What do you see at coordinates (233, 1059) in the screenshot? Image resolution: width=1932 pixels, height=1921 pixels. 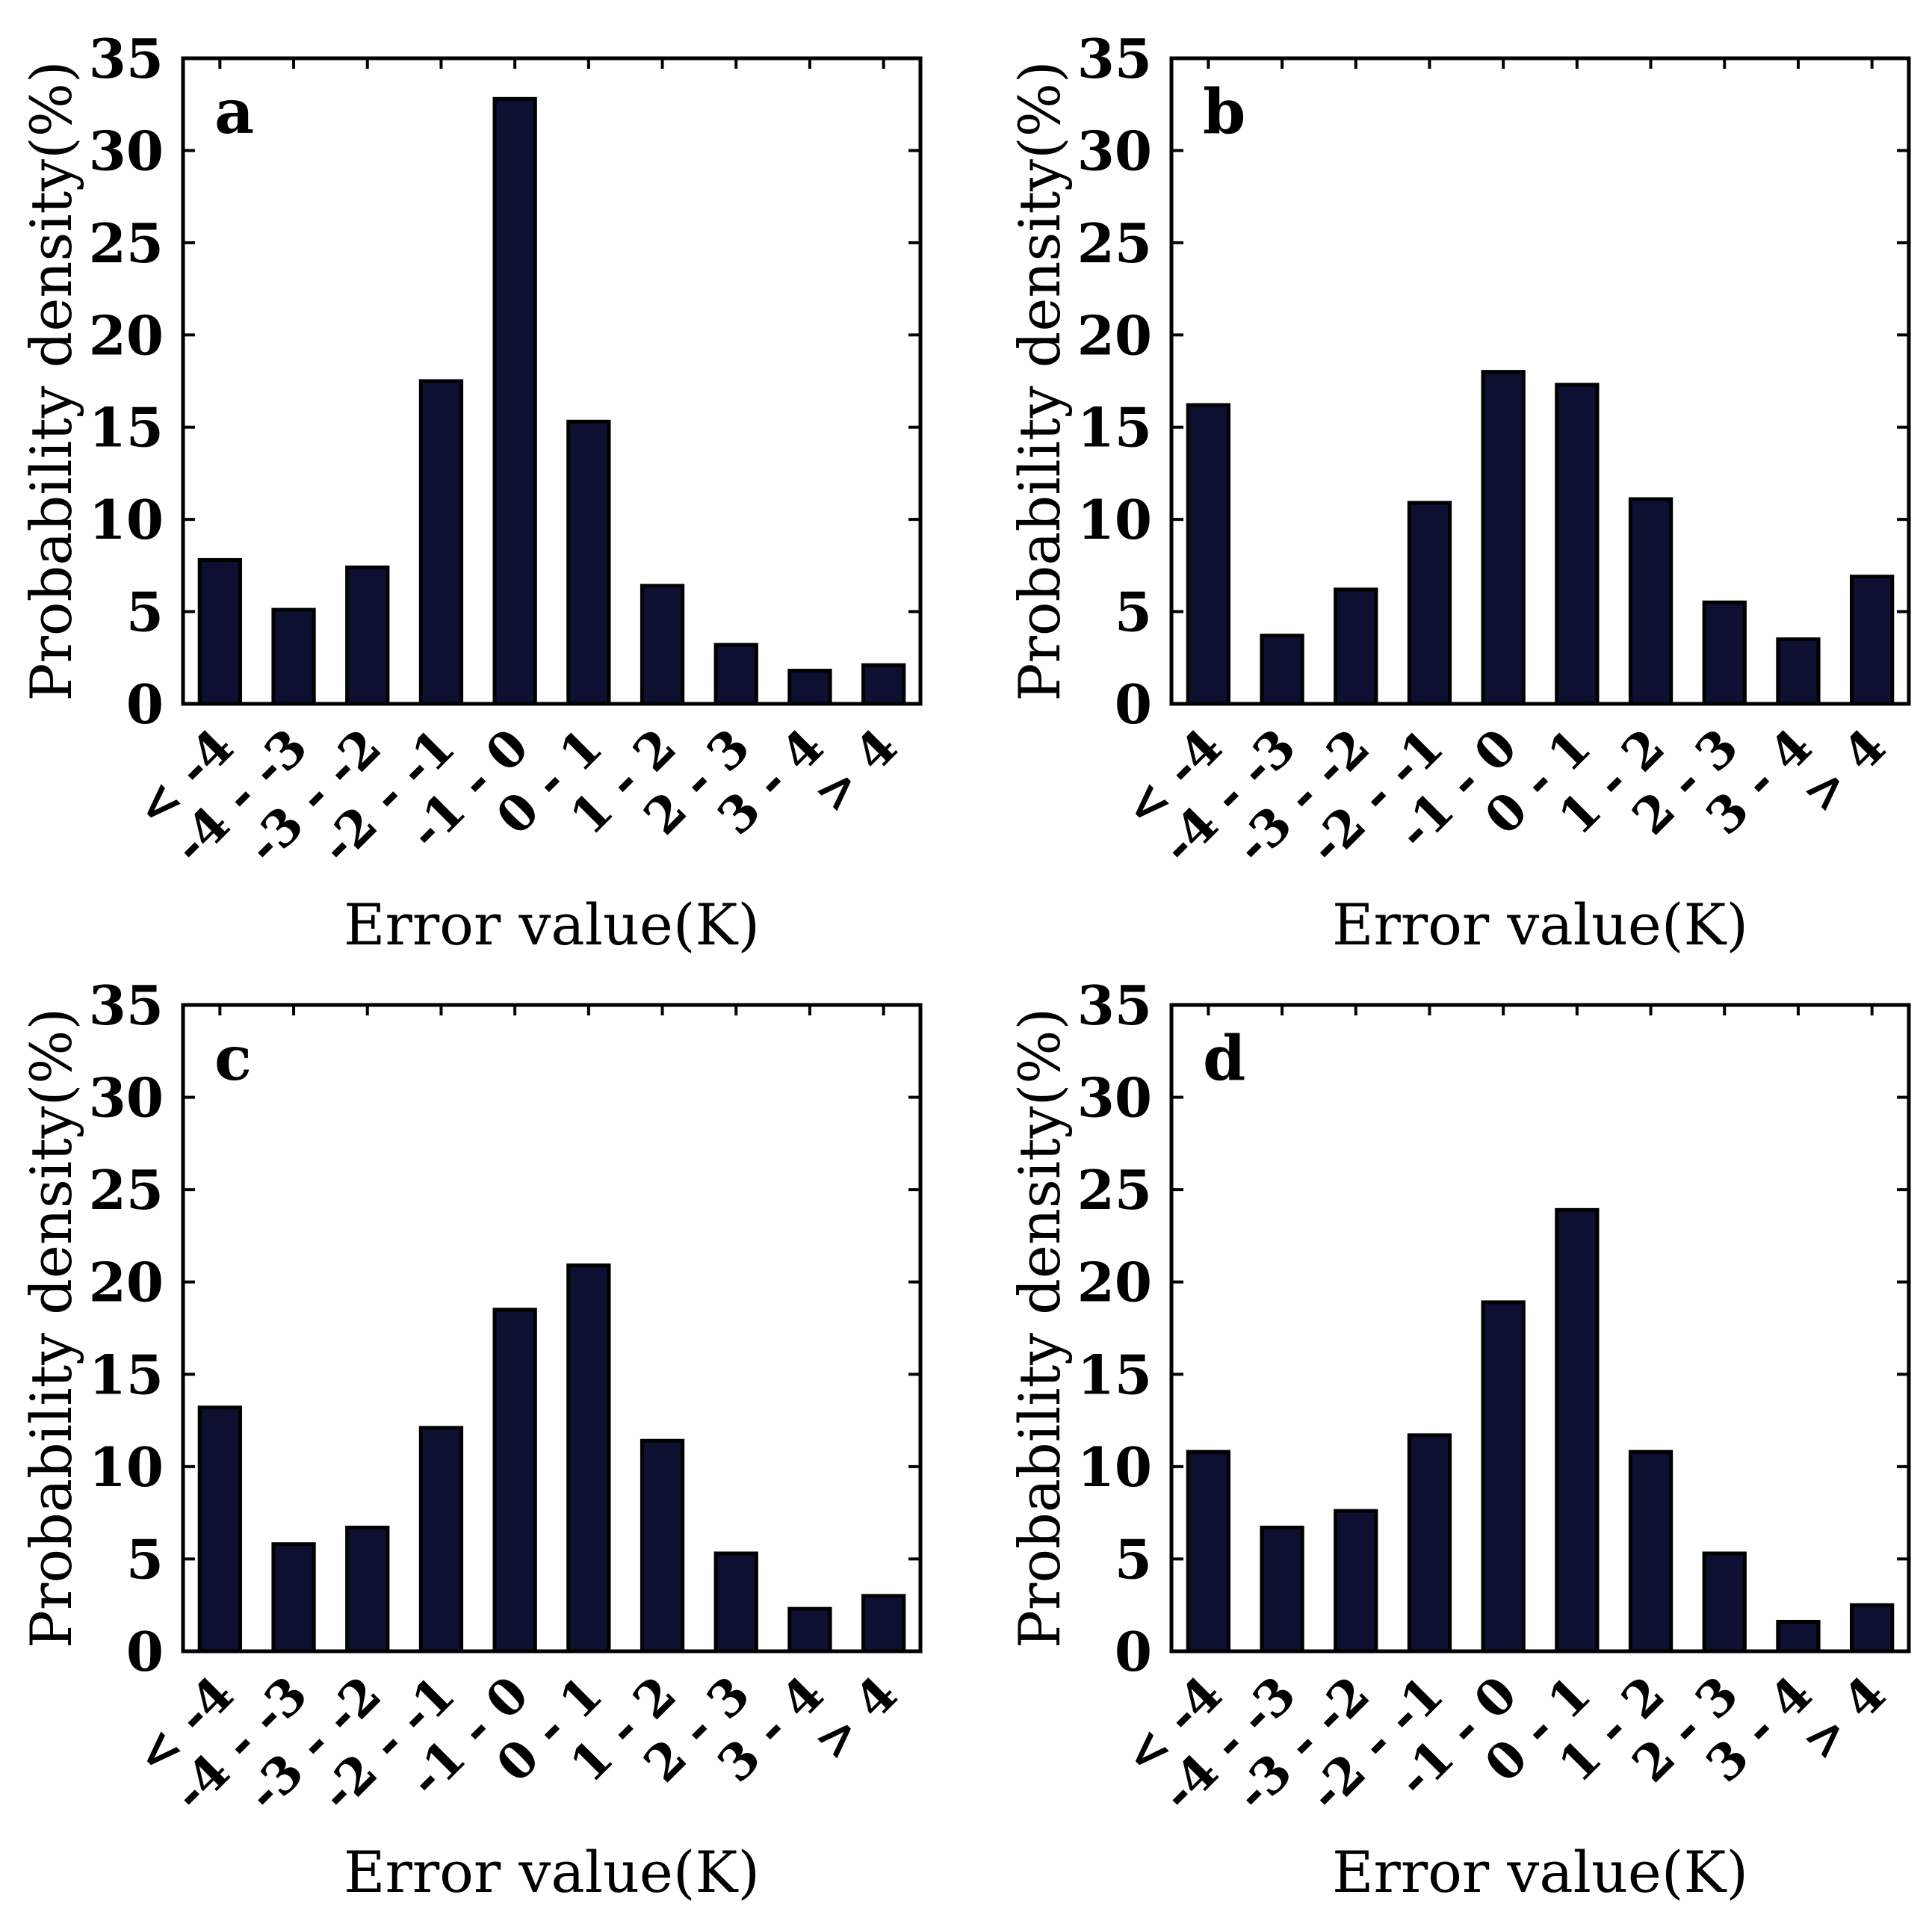 I see `panel-letter: c` at bounding box center [233, 1059].